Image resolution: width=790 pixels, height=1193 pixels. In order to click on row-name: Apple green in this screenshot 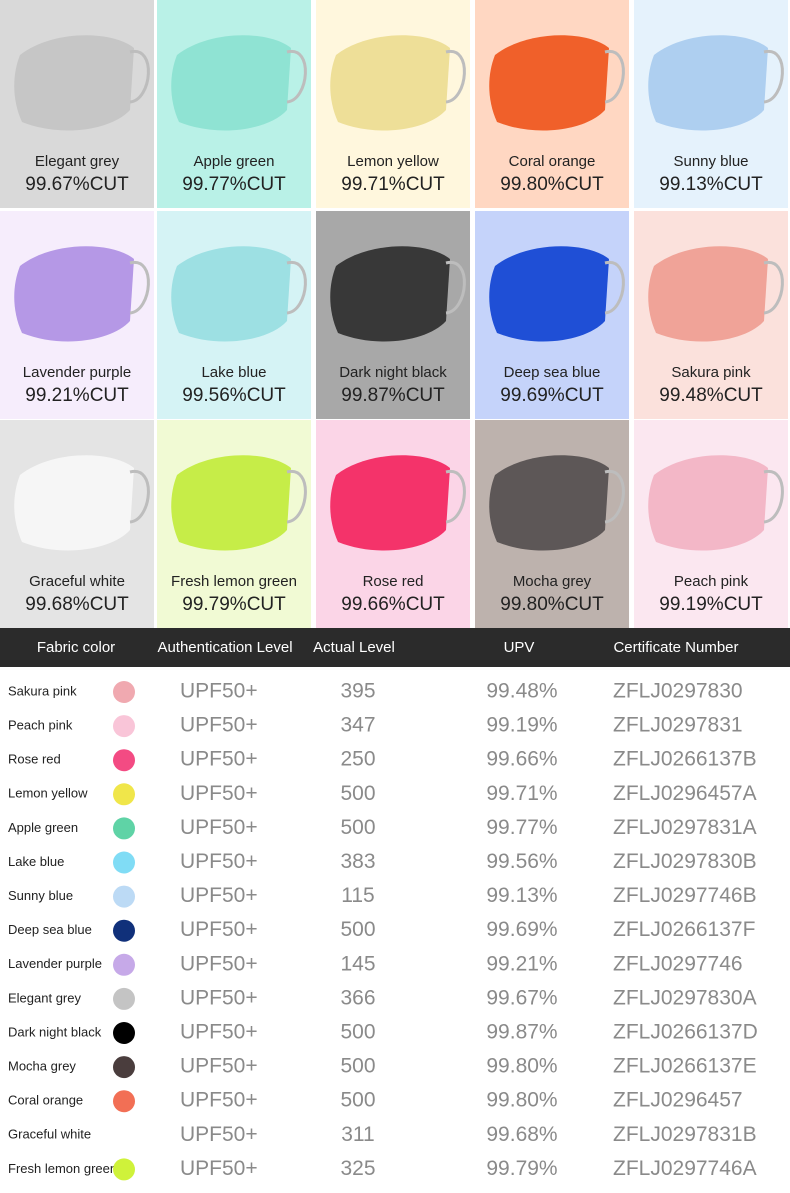, I will do `click(43, 827)`.